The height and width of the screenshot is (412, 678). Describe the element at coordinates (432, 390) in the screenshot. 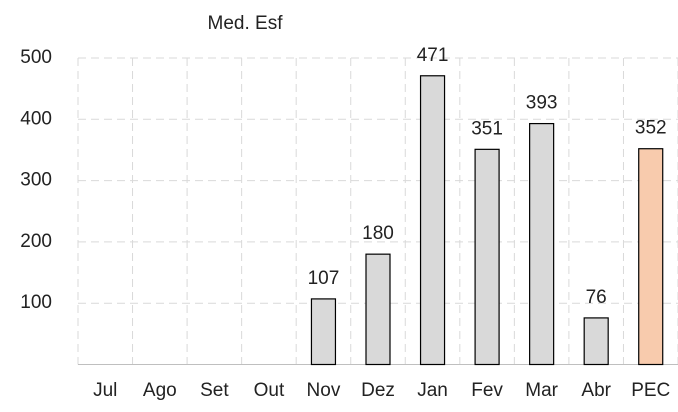

I see `x-tick-label: Jan` at that location.